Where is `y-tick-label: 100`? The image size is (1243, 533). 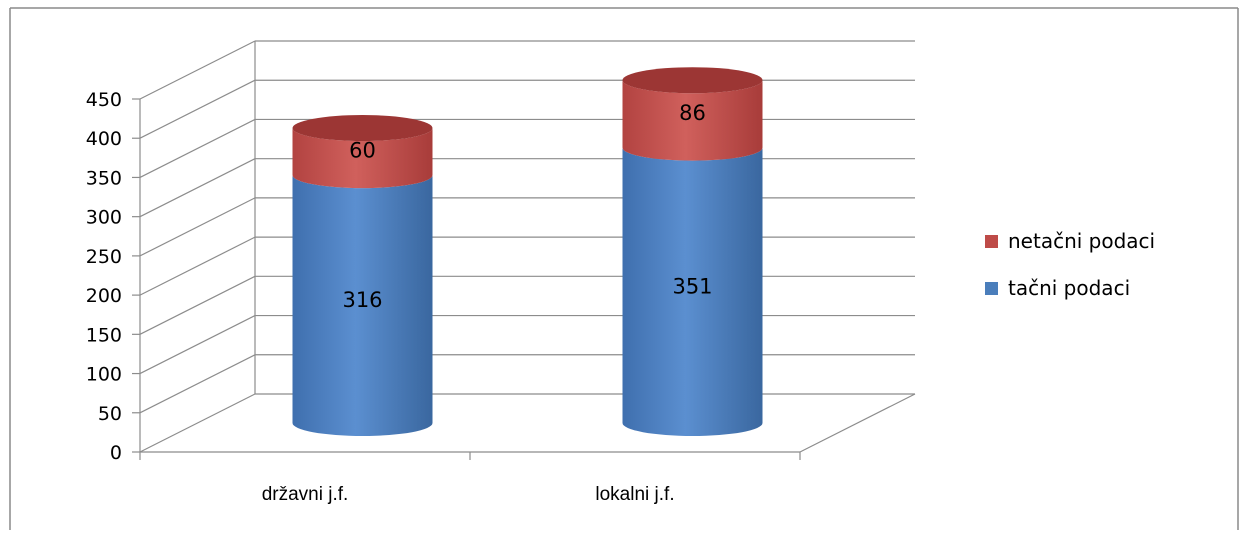
y-tick-label: 100 is located at coordinates (104, 375).